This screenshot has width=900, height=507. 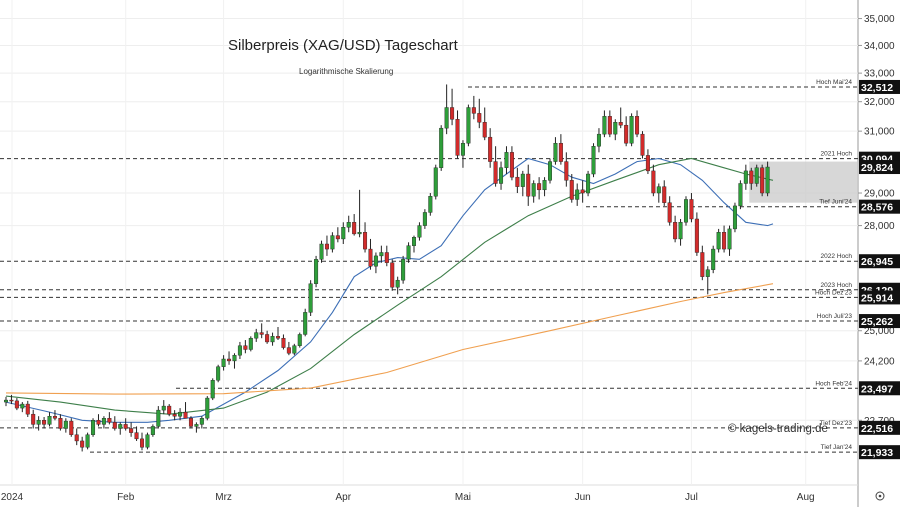 I want to click on level-value: 26,945, so click(x=877, y=262).